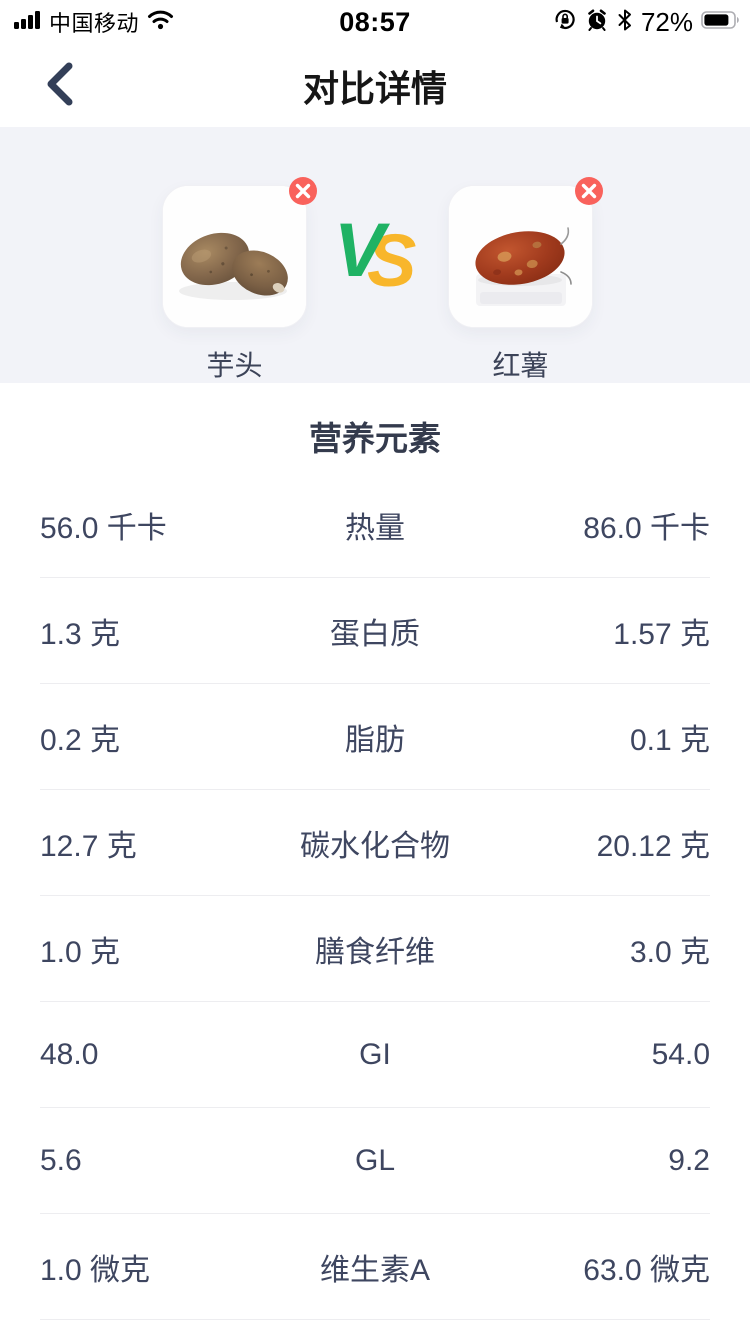  What do you see at coordinates (69, 1054) in the screenshot?
I see `left-value: 48.0` at bounding box center [69, 1054].